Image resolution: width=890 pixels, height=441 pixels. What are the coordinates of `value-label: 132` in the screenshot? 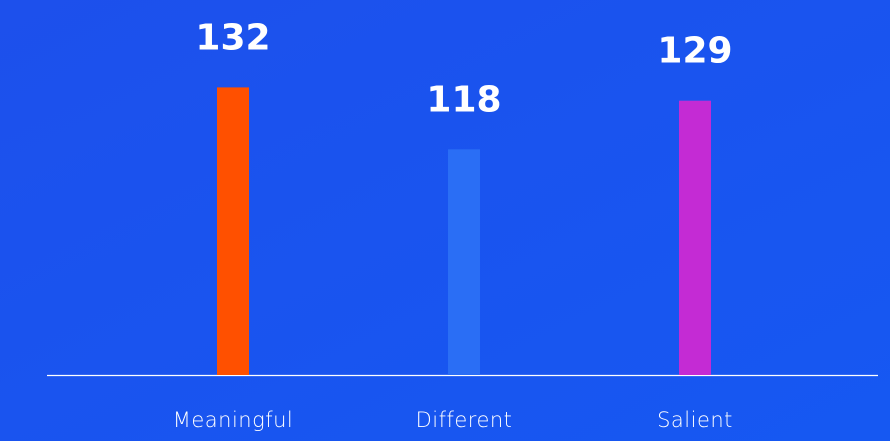 It's located at (232, 37).